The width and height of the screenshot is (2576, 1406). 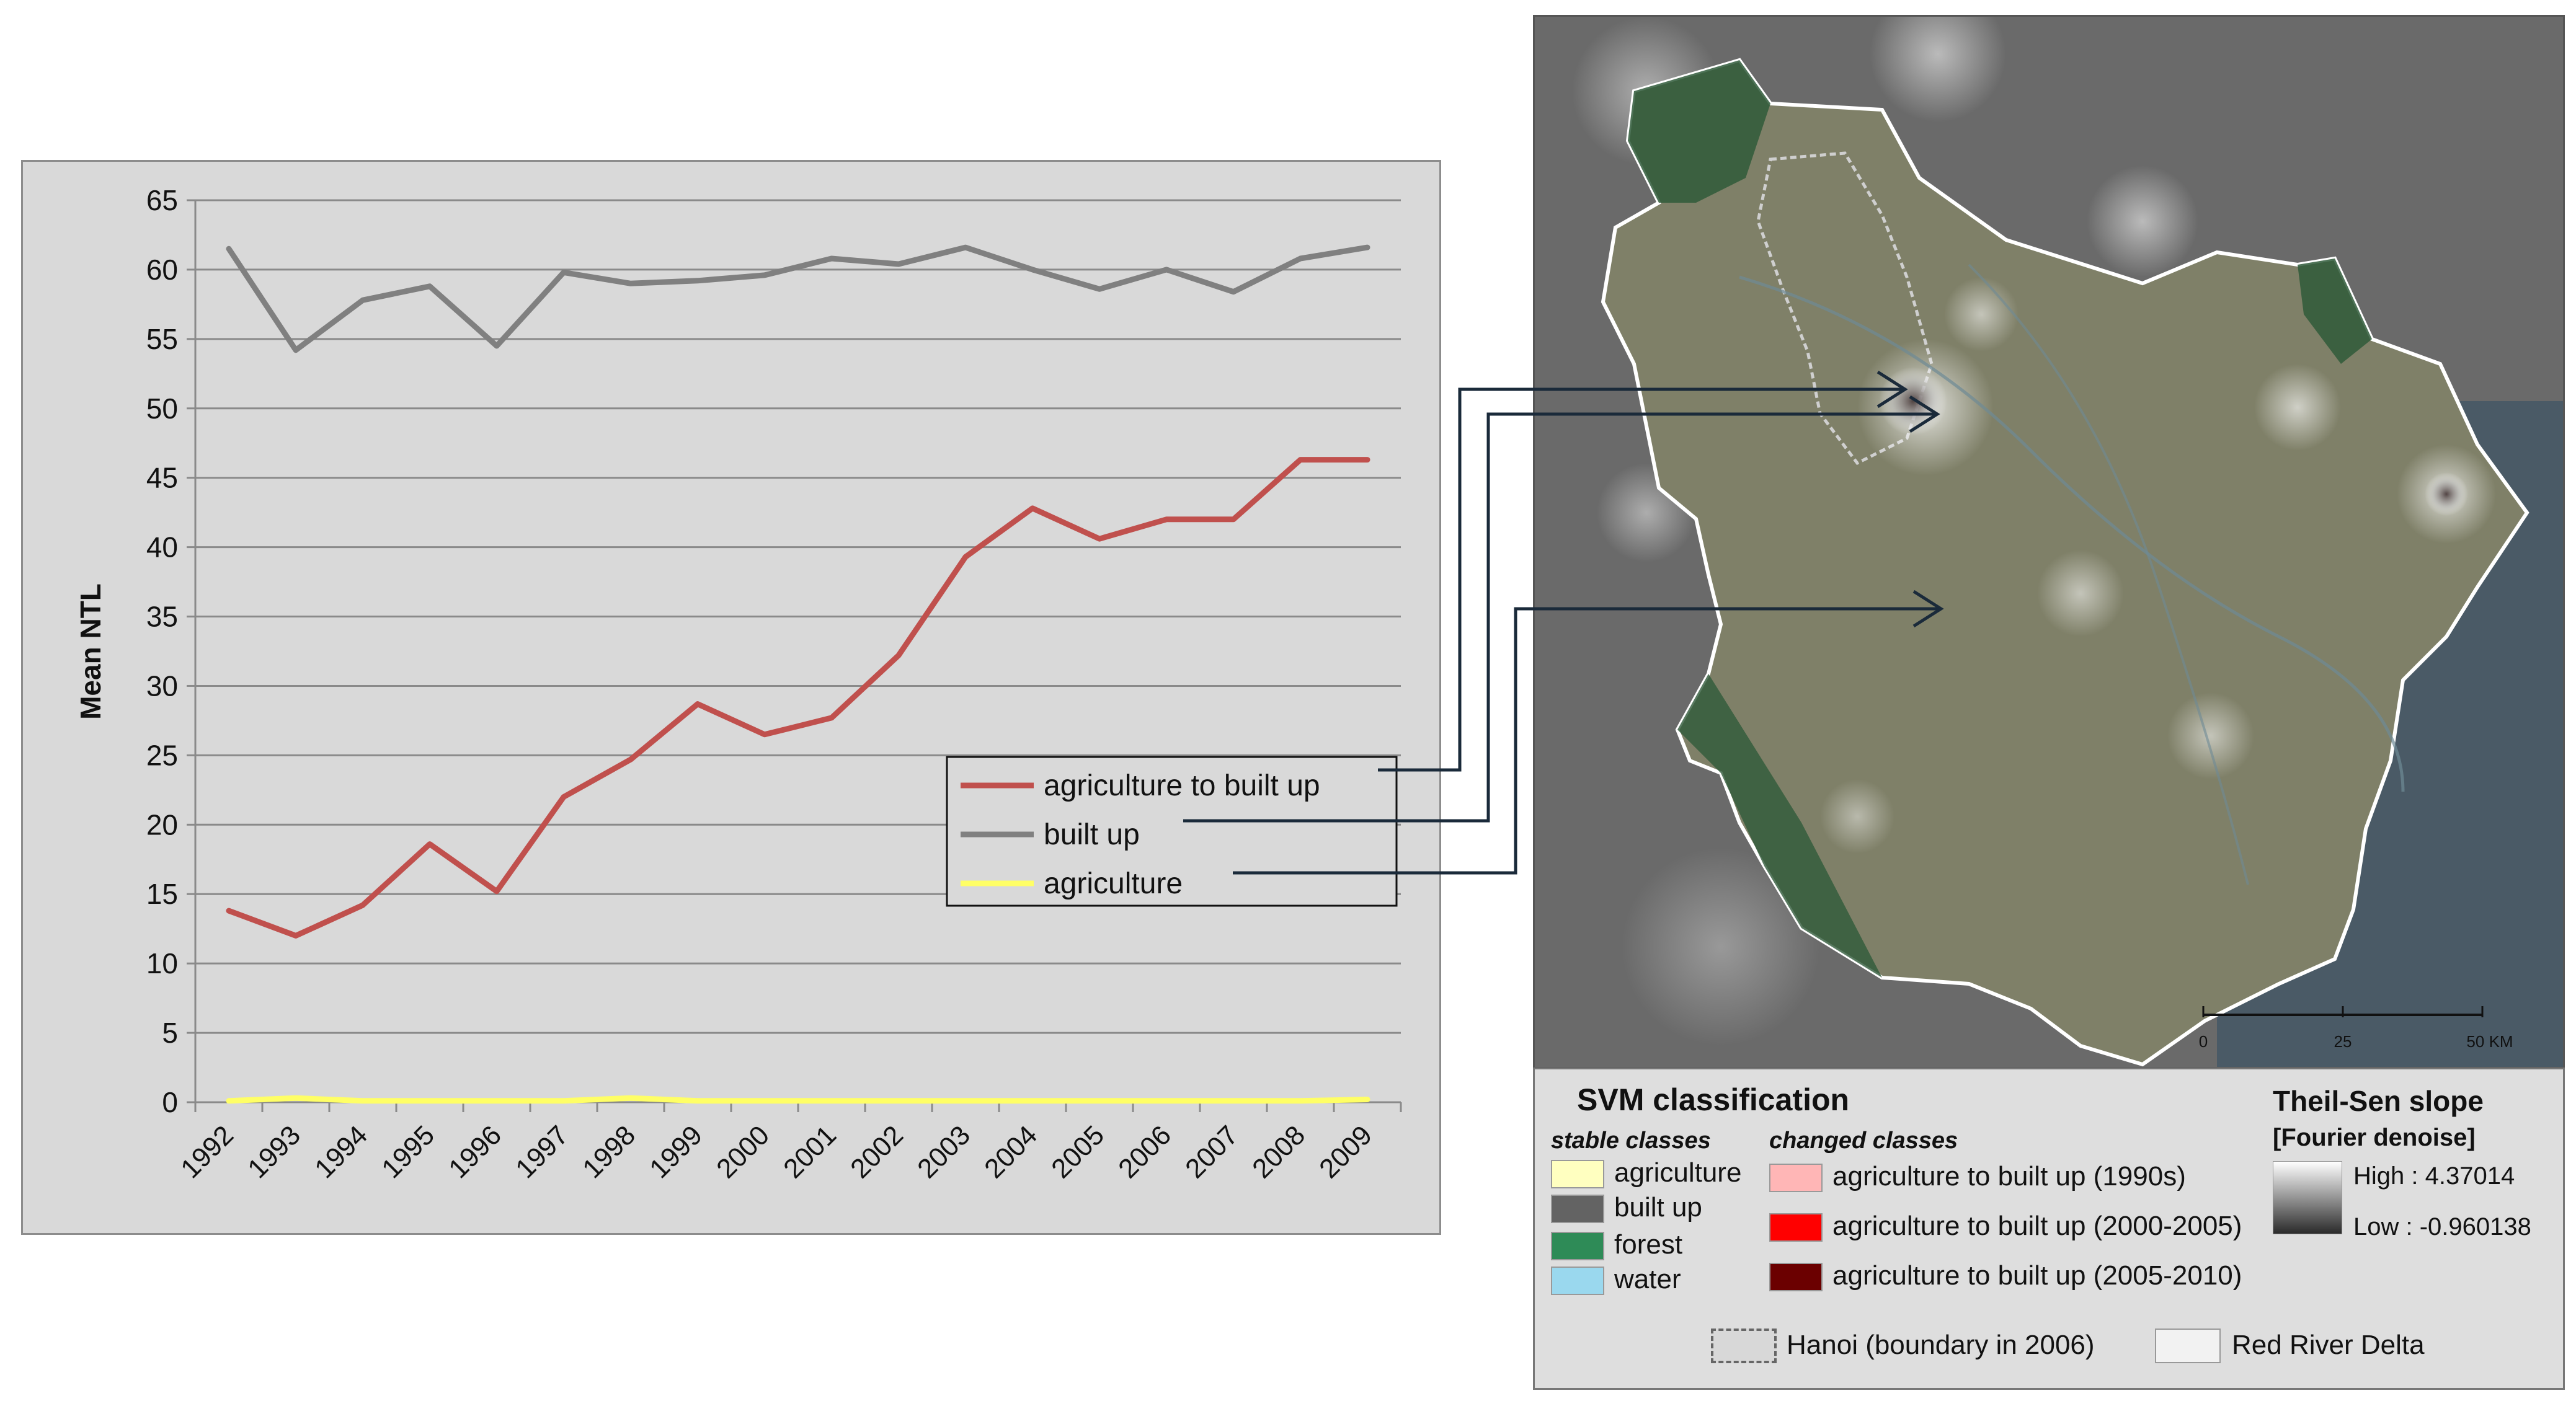 I want to click on x-tick-label: 2008, so click(x=1278, y=1152).